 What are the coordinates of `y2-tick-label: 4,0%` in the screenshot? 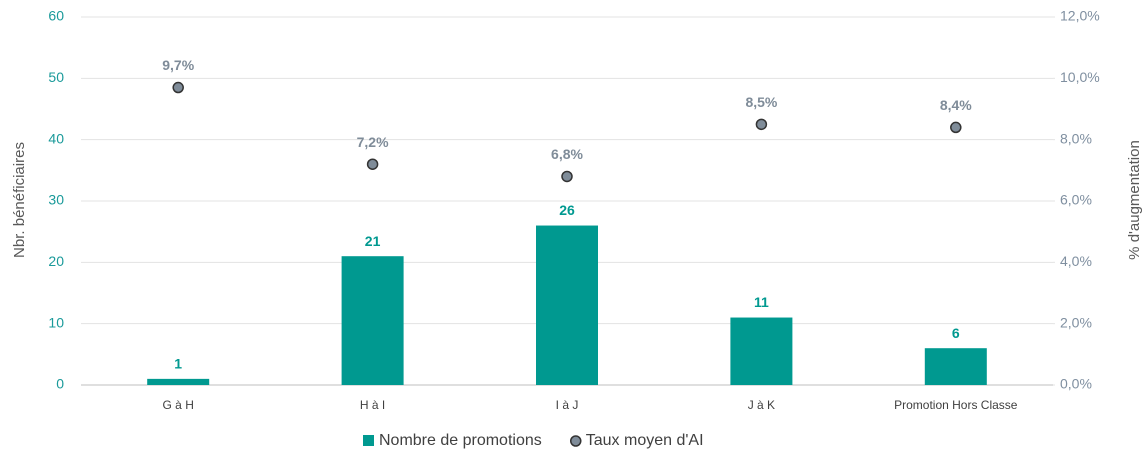 It's located at (1076, 261).